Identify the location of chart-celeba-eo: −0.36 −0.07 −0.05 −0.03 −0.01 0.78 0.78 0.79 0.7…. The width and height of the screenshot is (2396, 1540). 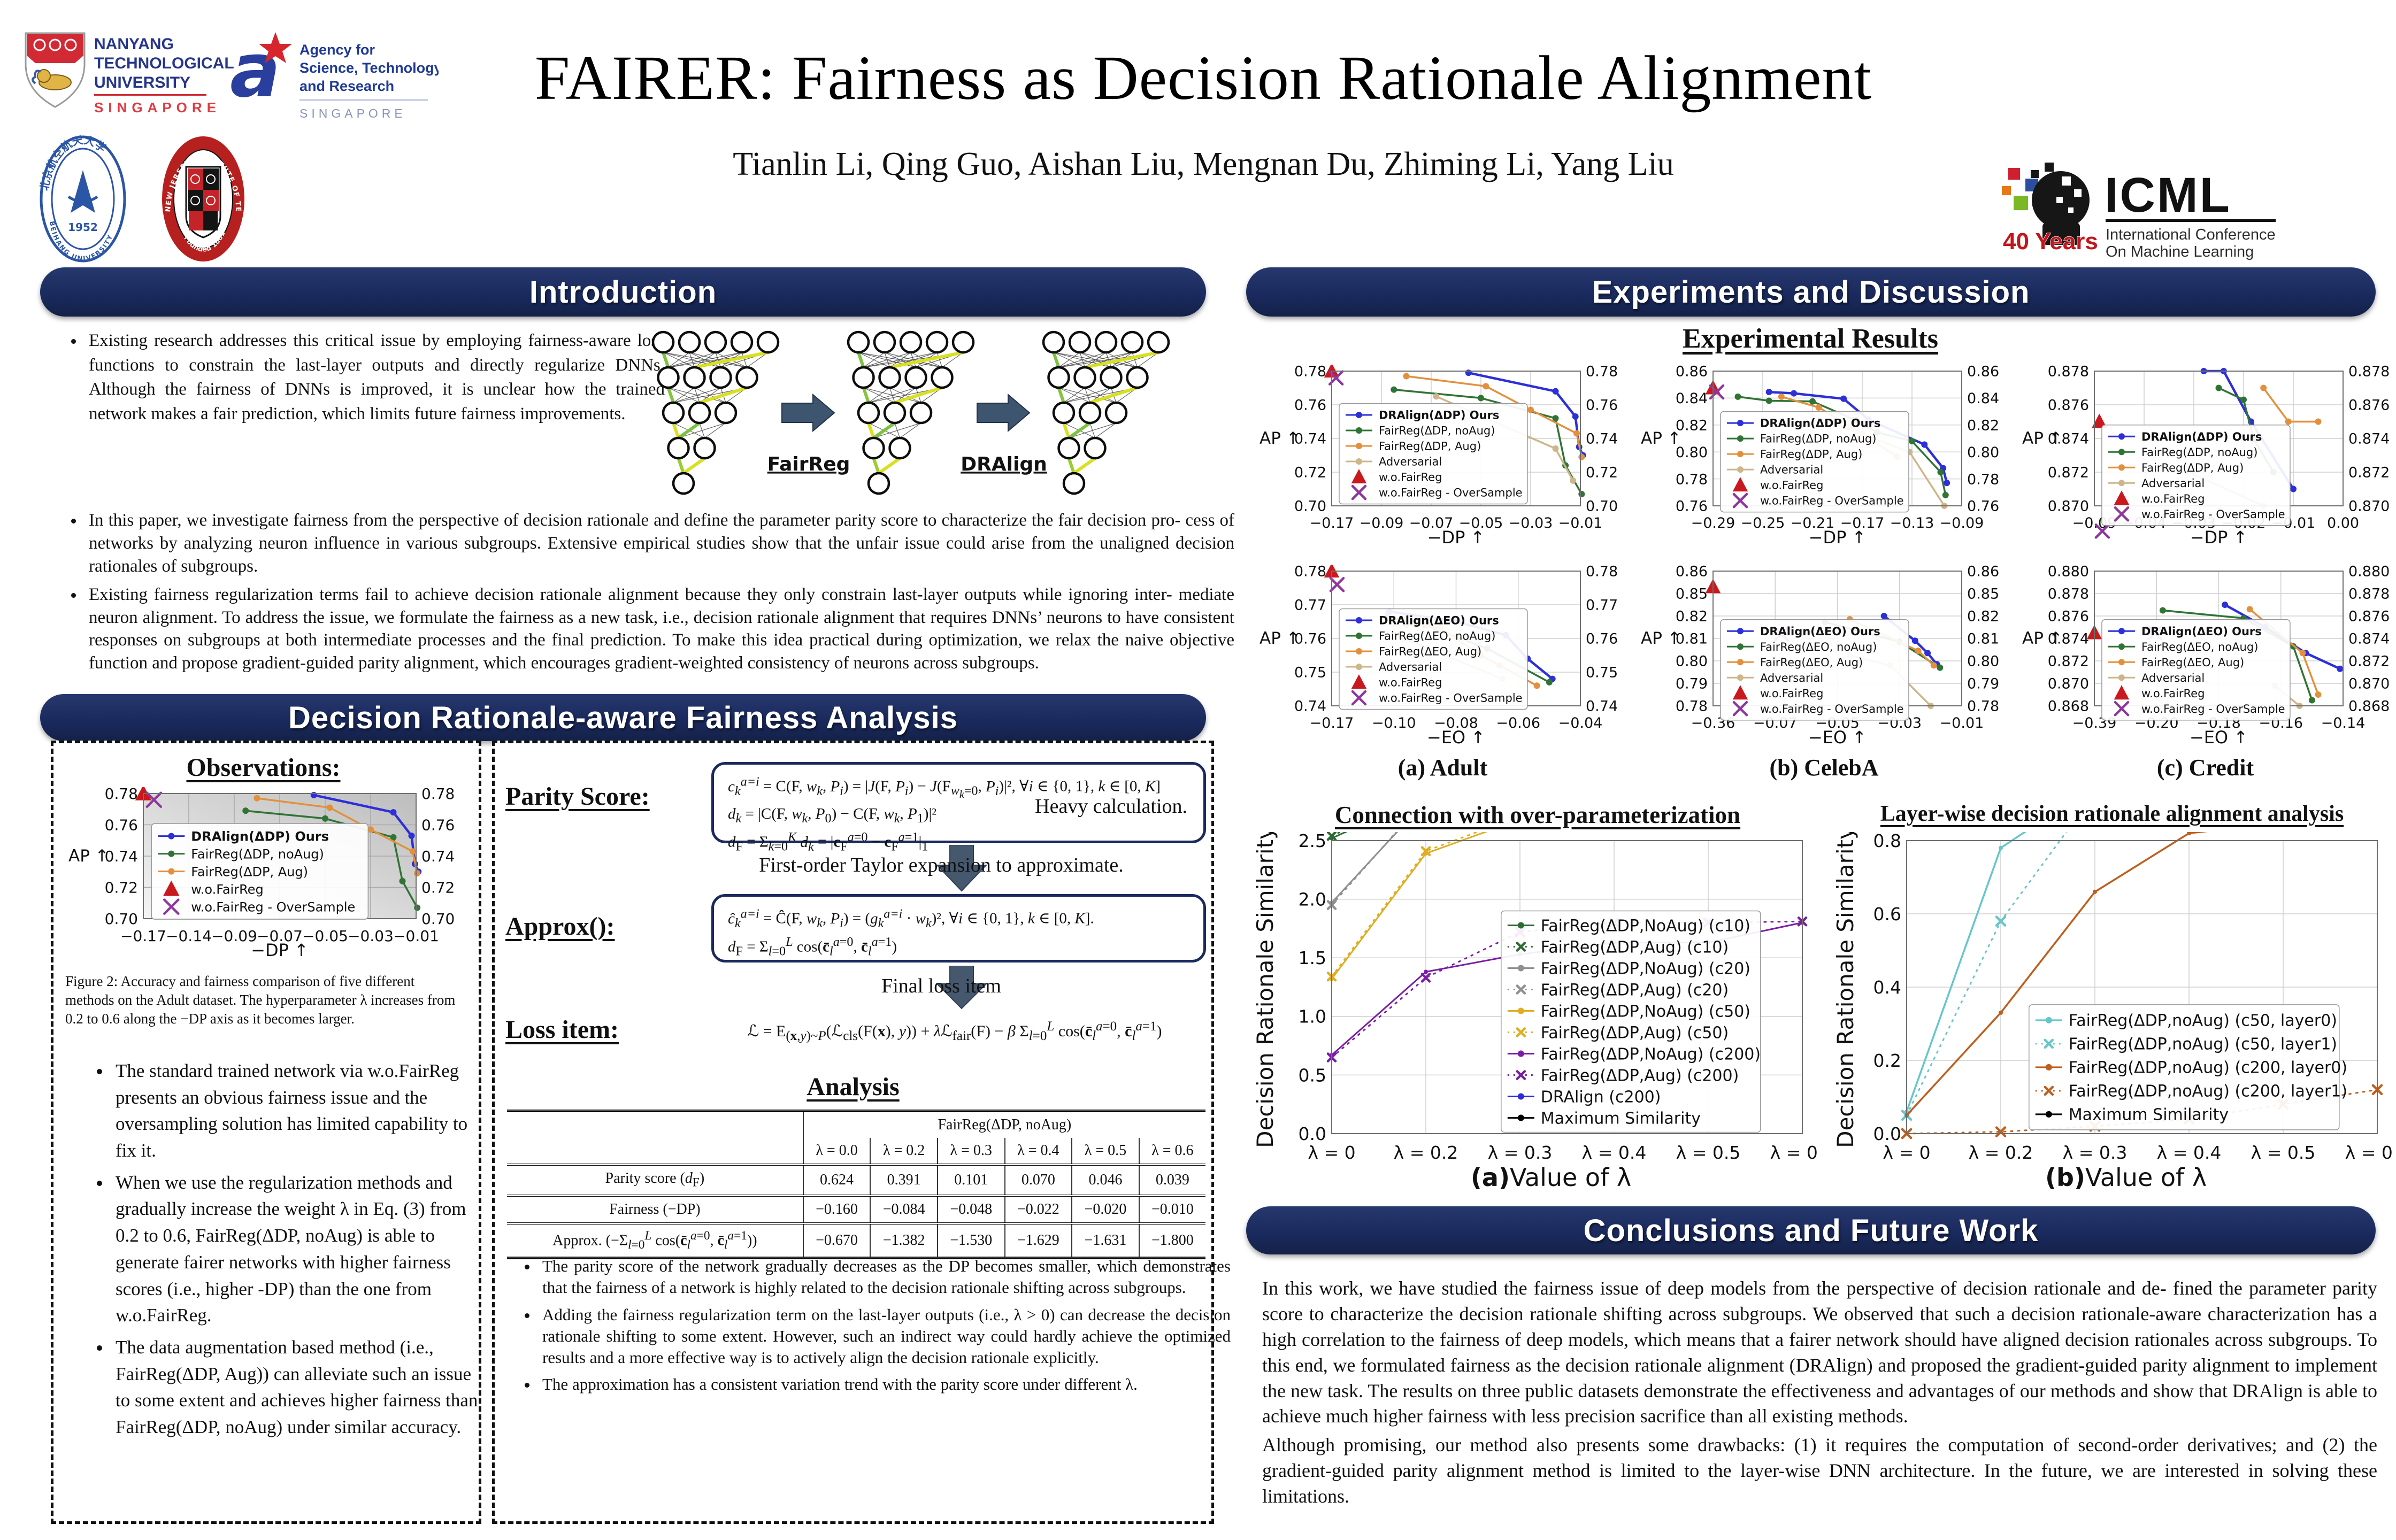
(1824, 658).